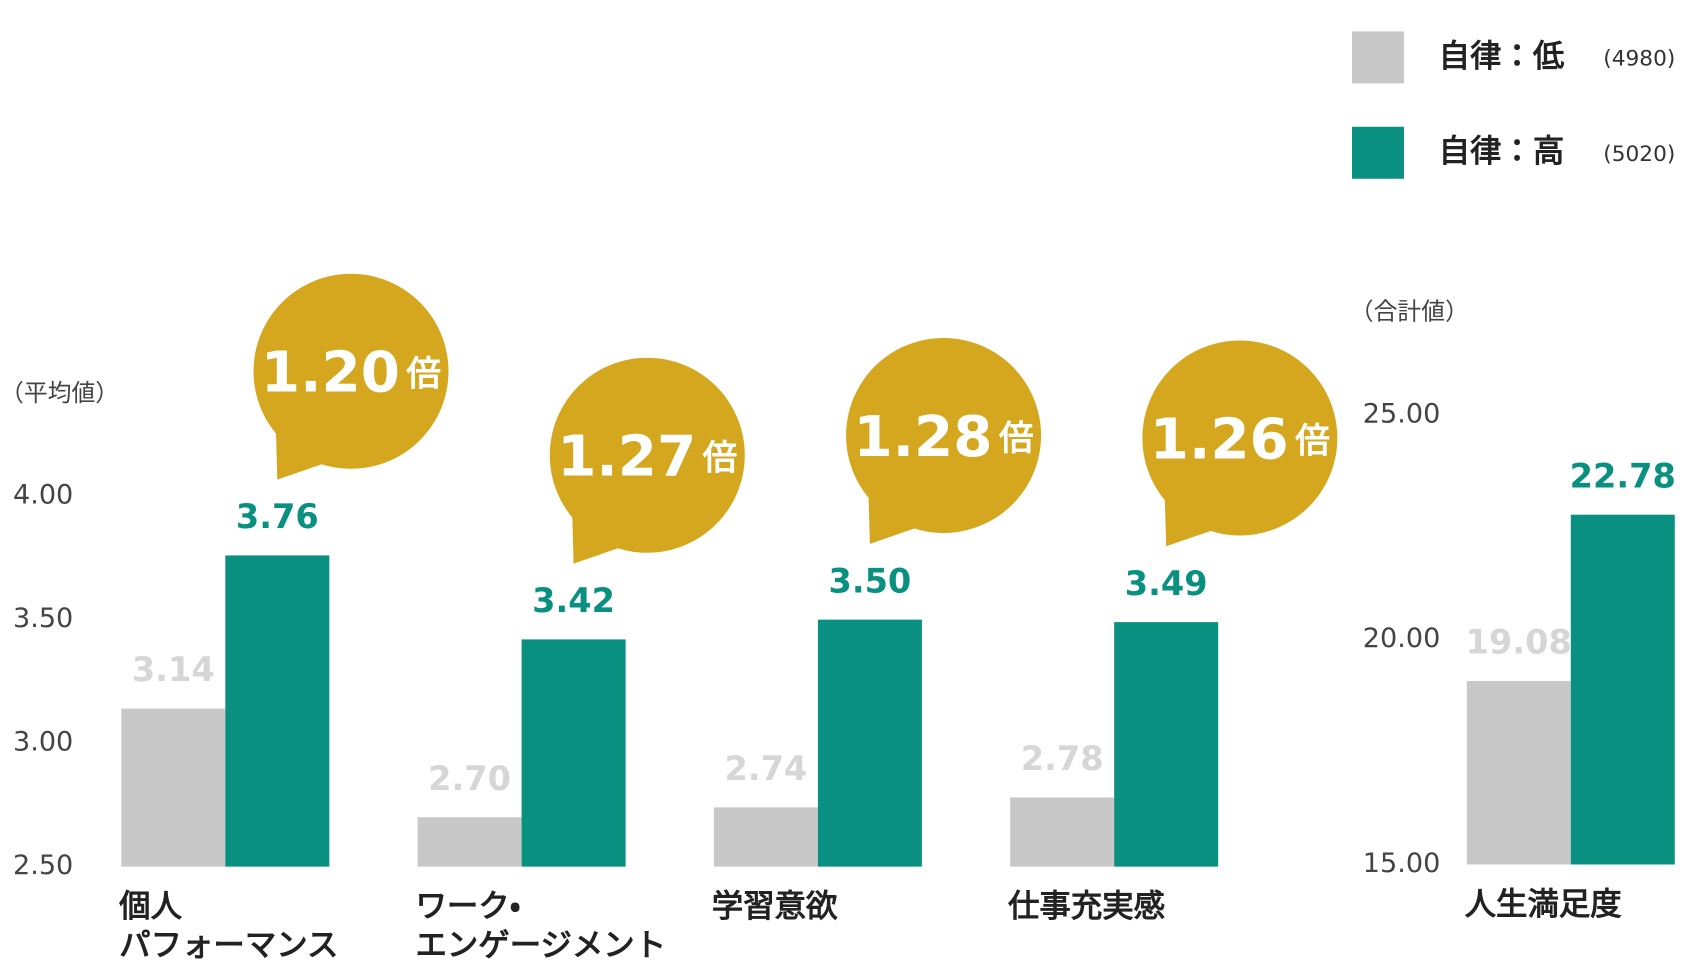  I want to click on ratio-label: 1.28 倍, so click(943, 436).